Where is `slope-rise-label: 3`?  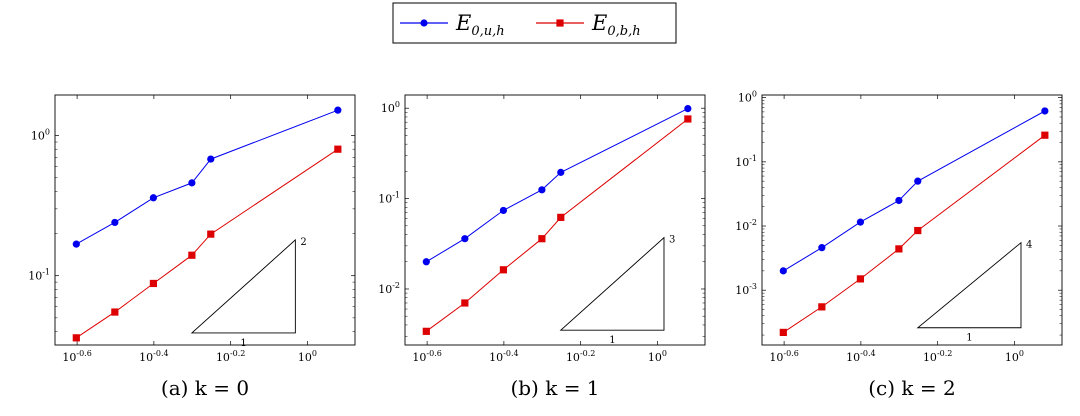 slope-rise-label: 3 is located at coordinates (672, 240).